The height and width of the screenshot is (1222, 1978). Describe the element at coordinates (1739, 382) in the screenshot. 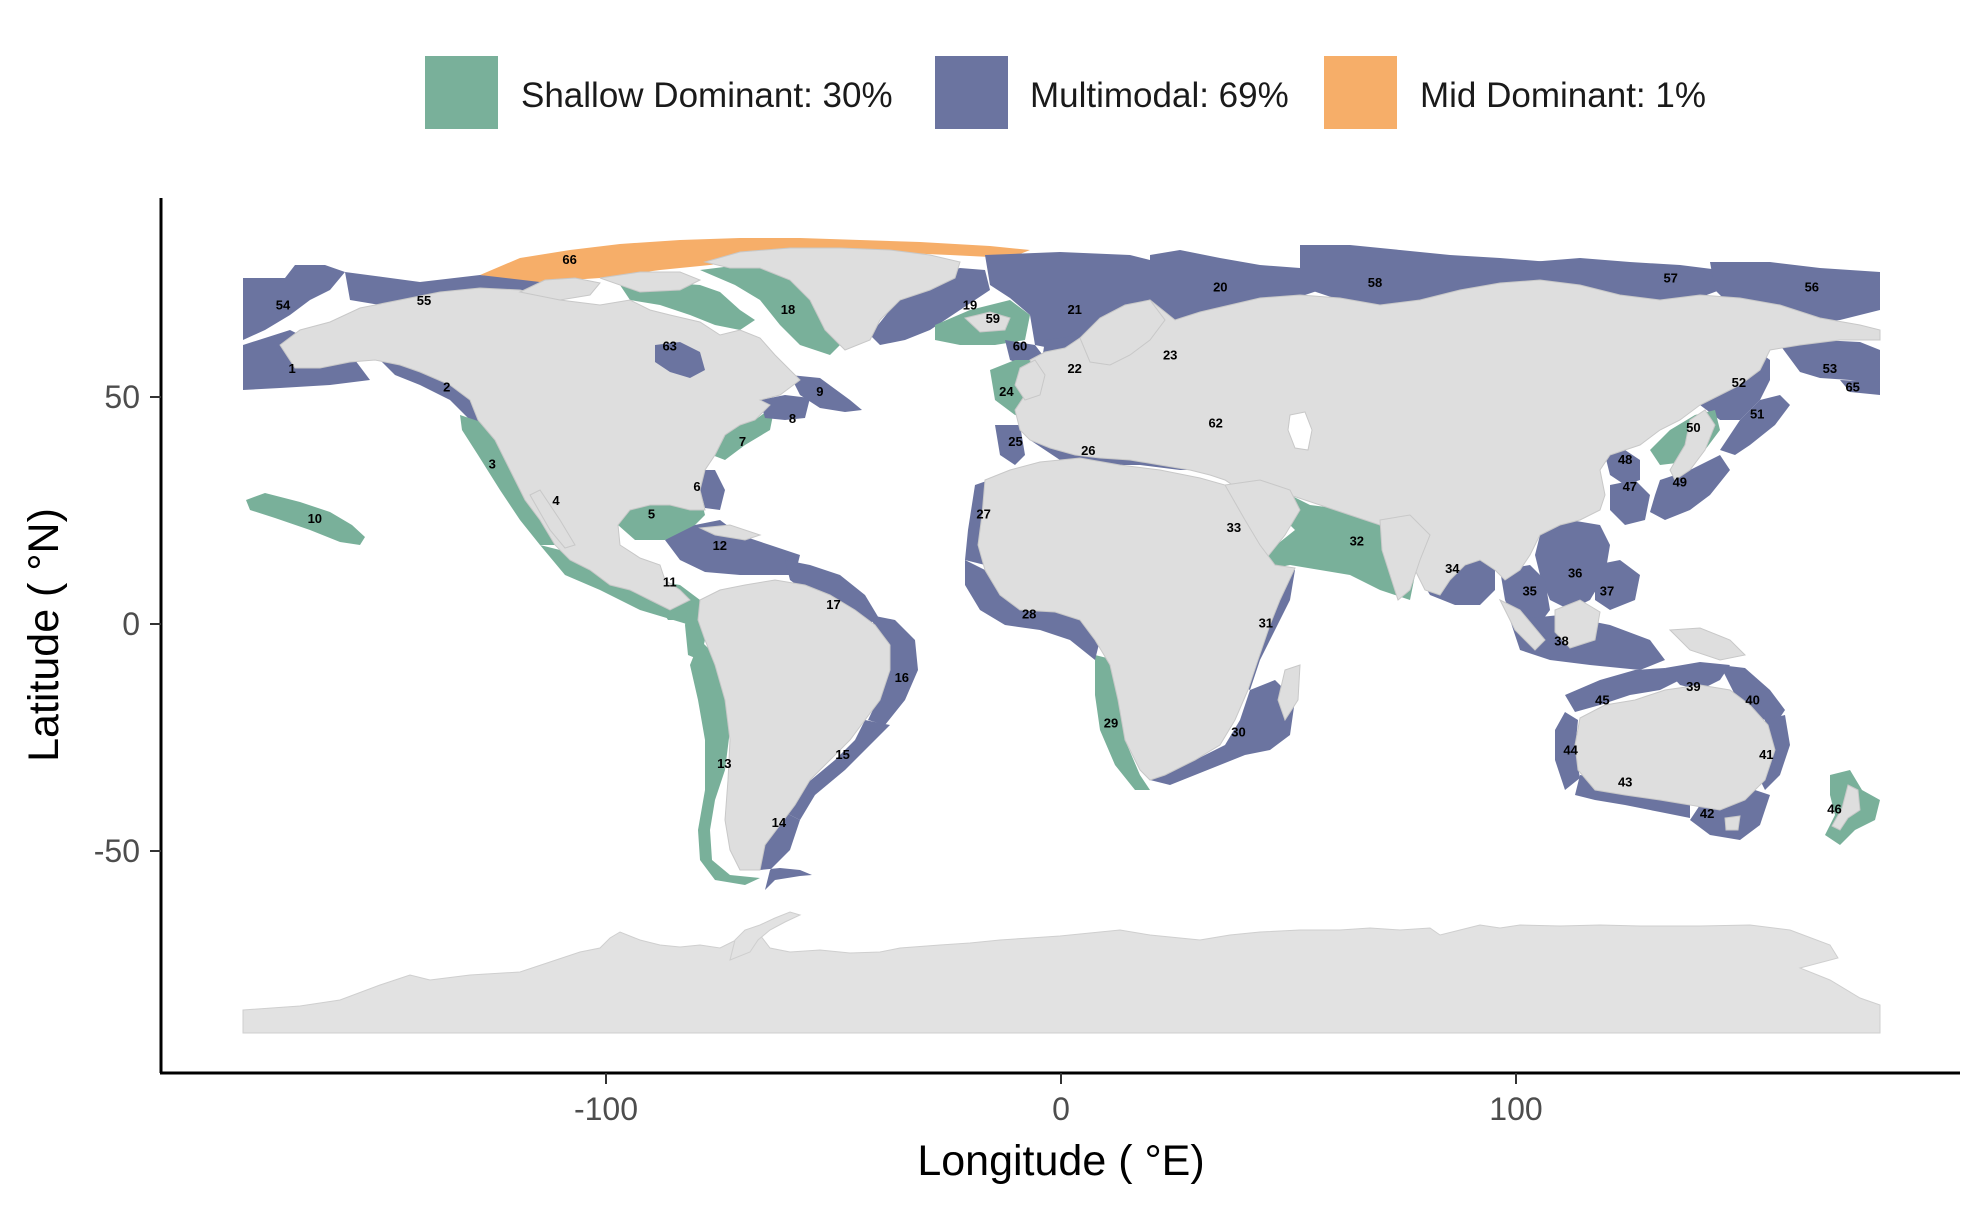

I see `region-label-52: 52` at that location.